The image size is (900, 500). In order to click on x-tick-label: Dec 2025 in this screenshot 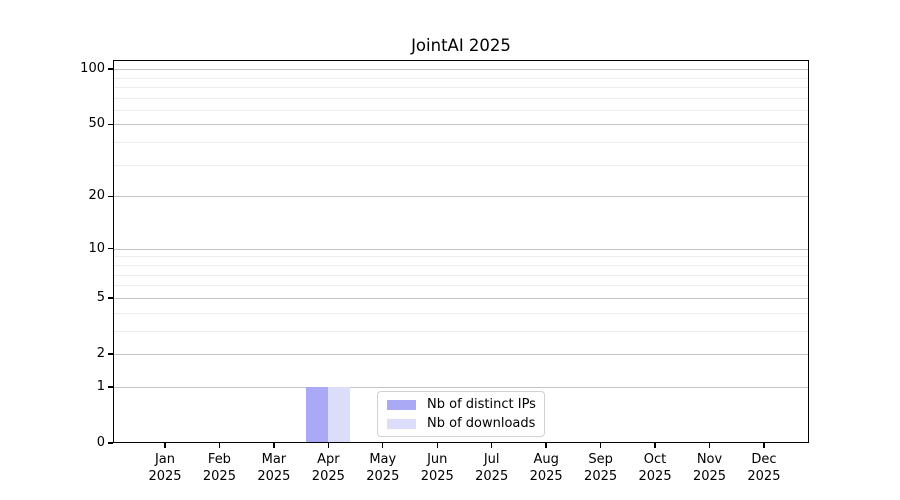, I will do `click(764, 468)`.